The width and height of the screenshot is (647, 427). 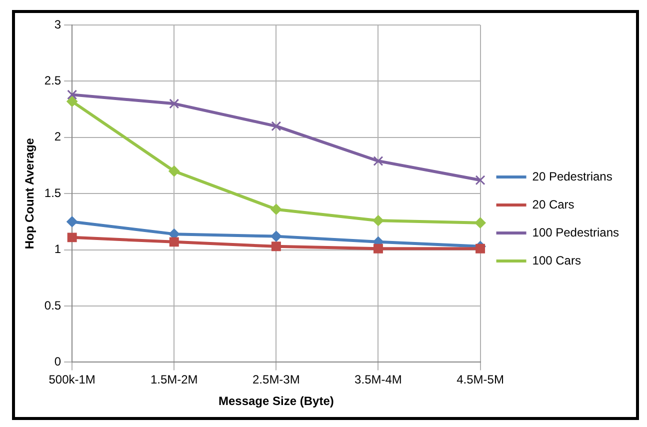 I want to click on y-tick-label: 3, so click(x=58, y=24).